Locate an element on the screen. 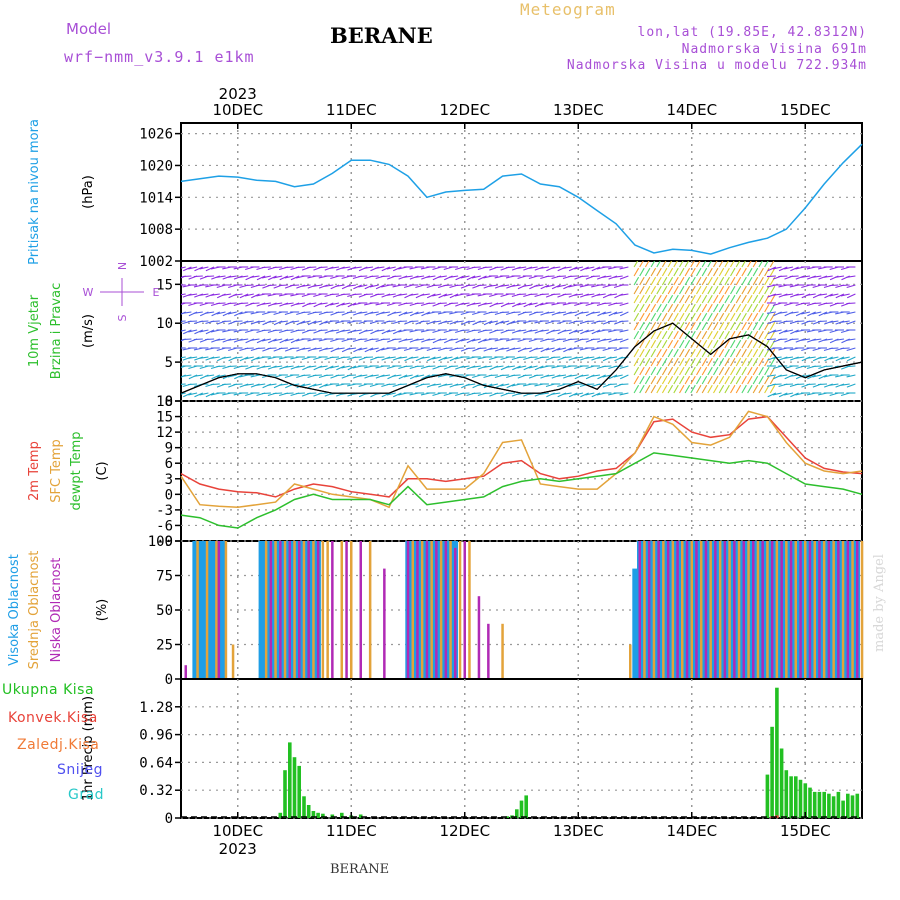 This screenshot has height=900, width=900. y-tick-label: 1020 is located at coordinates (156, 166).